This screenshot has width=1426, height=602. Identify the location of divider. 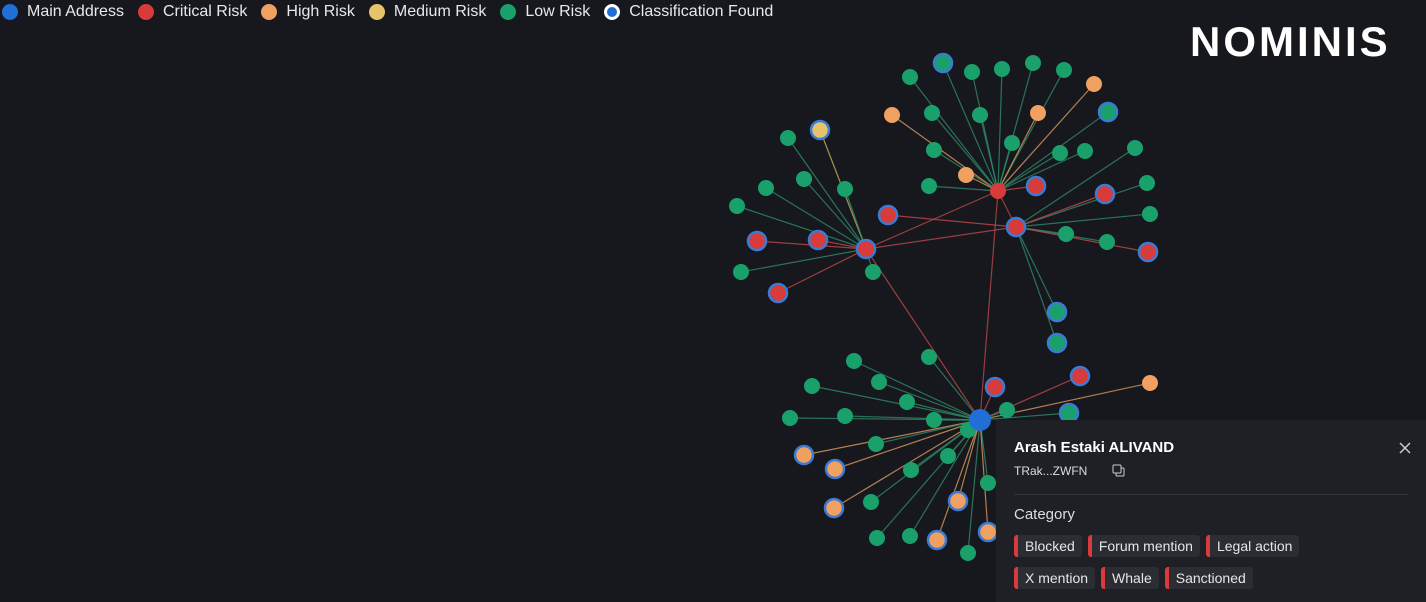
(1211, 494).